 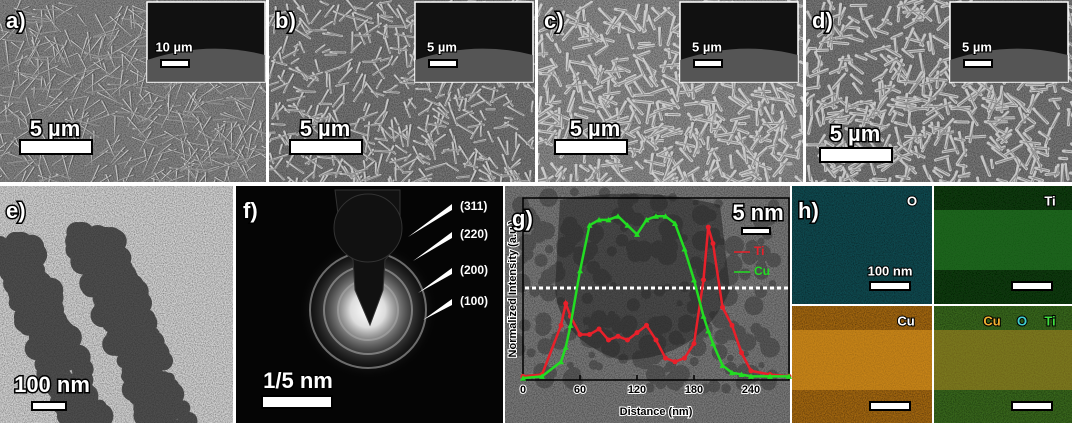 I want to click on panel-label: a), so click(x=16, y=20).